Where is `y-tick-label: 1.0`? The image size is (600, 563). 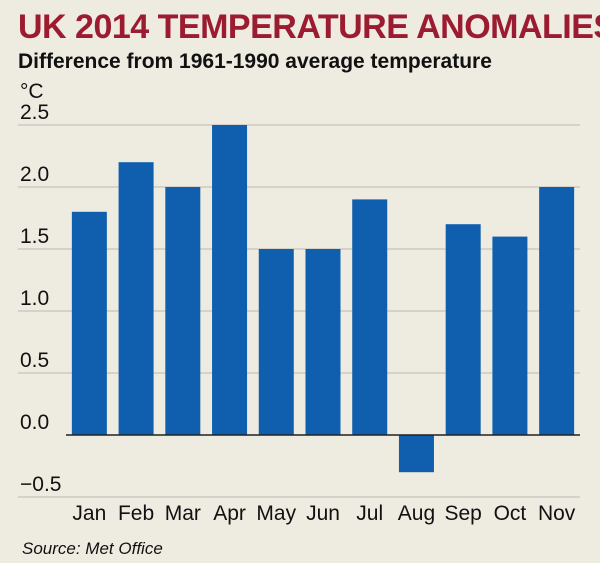 y-tick-label: 1.0 is located at coordinates (34, 298).